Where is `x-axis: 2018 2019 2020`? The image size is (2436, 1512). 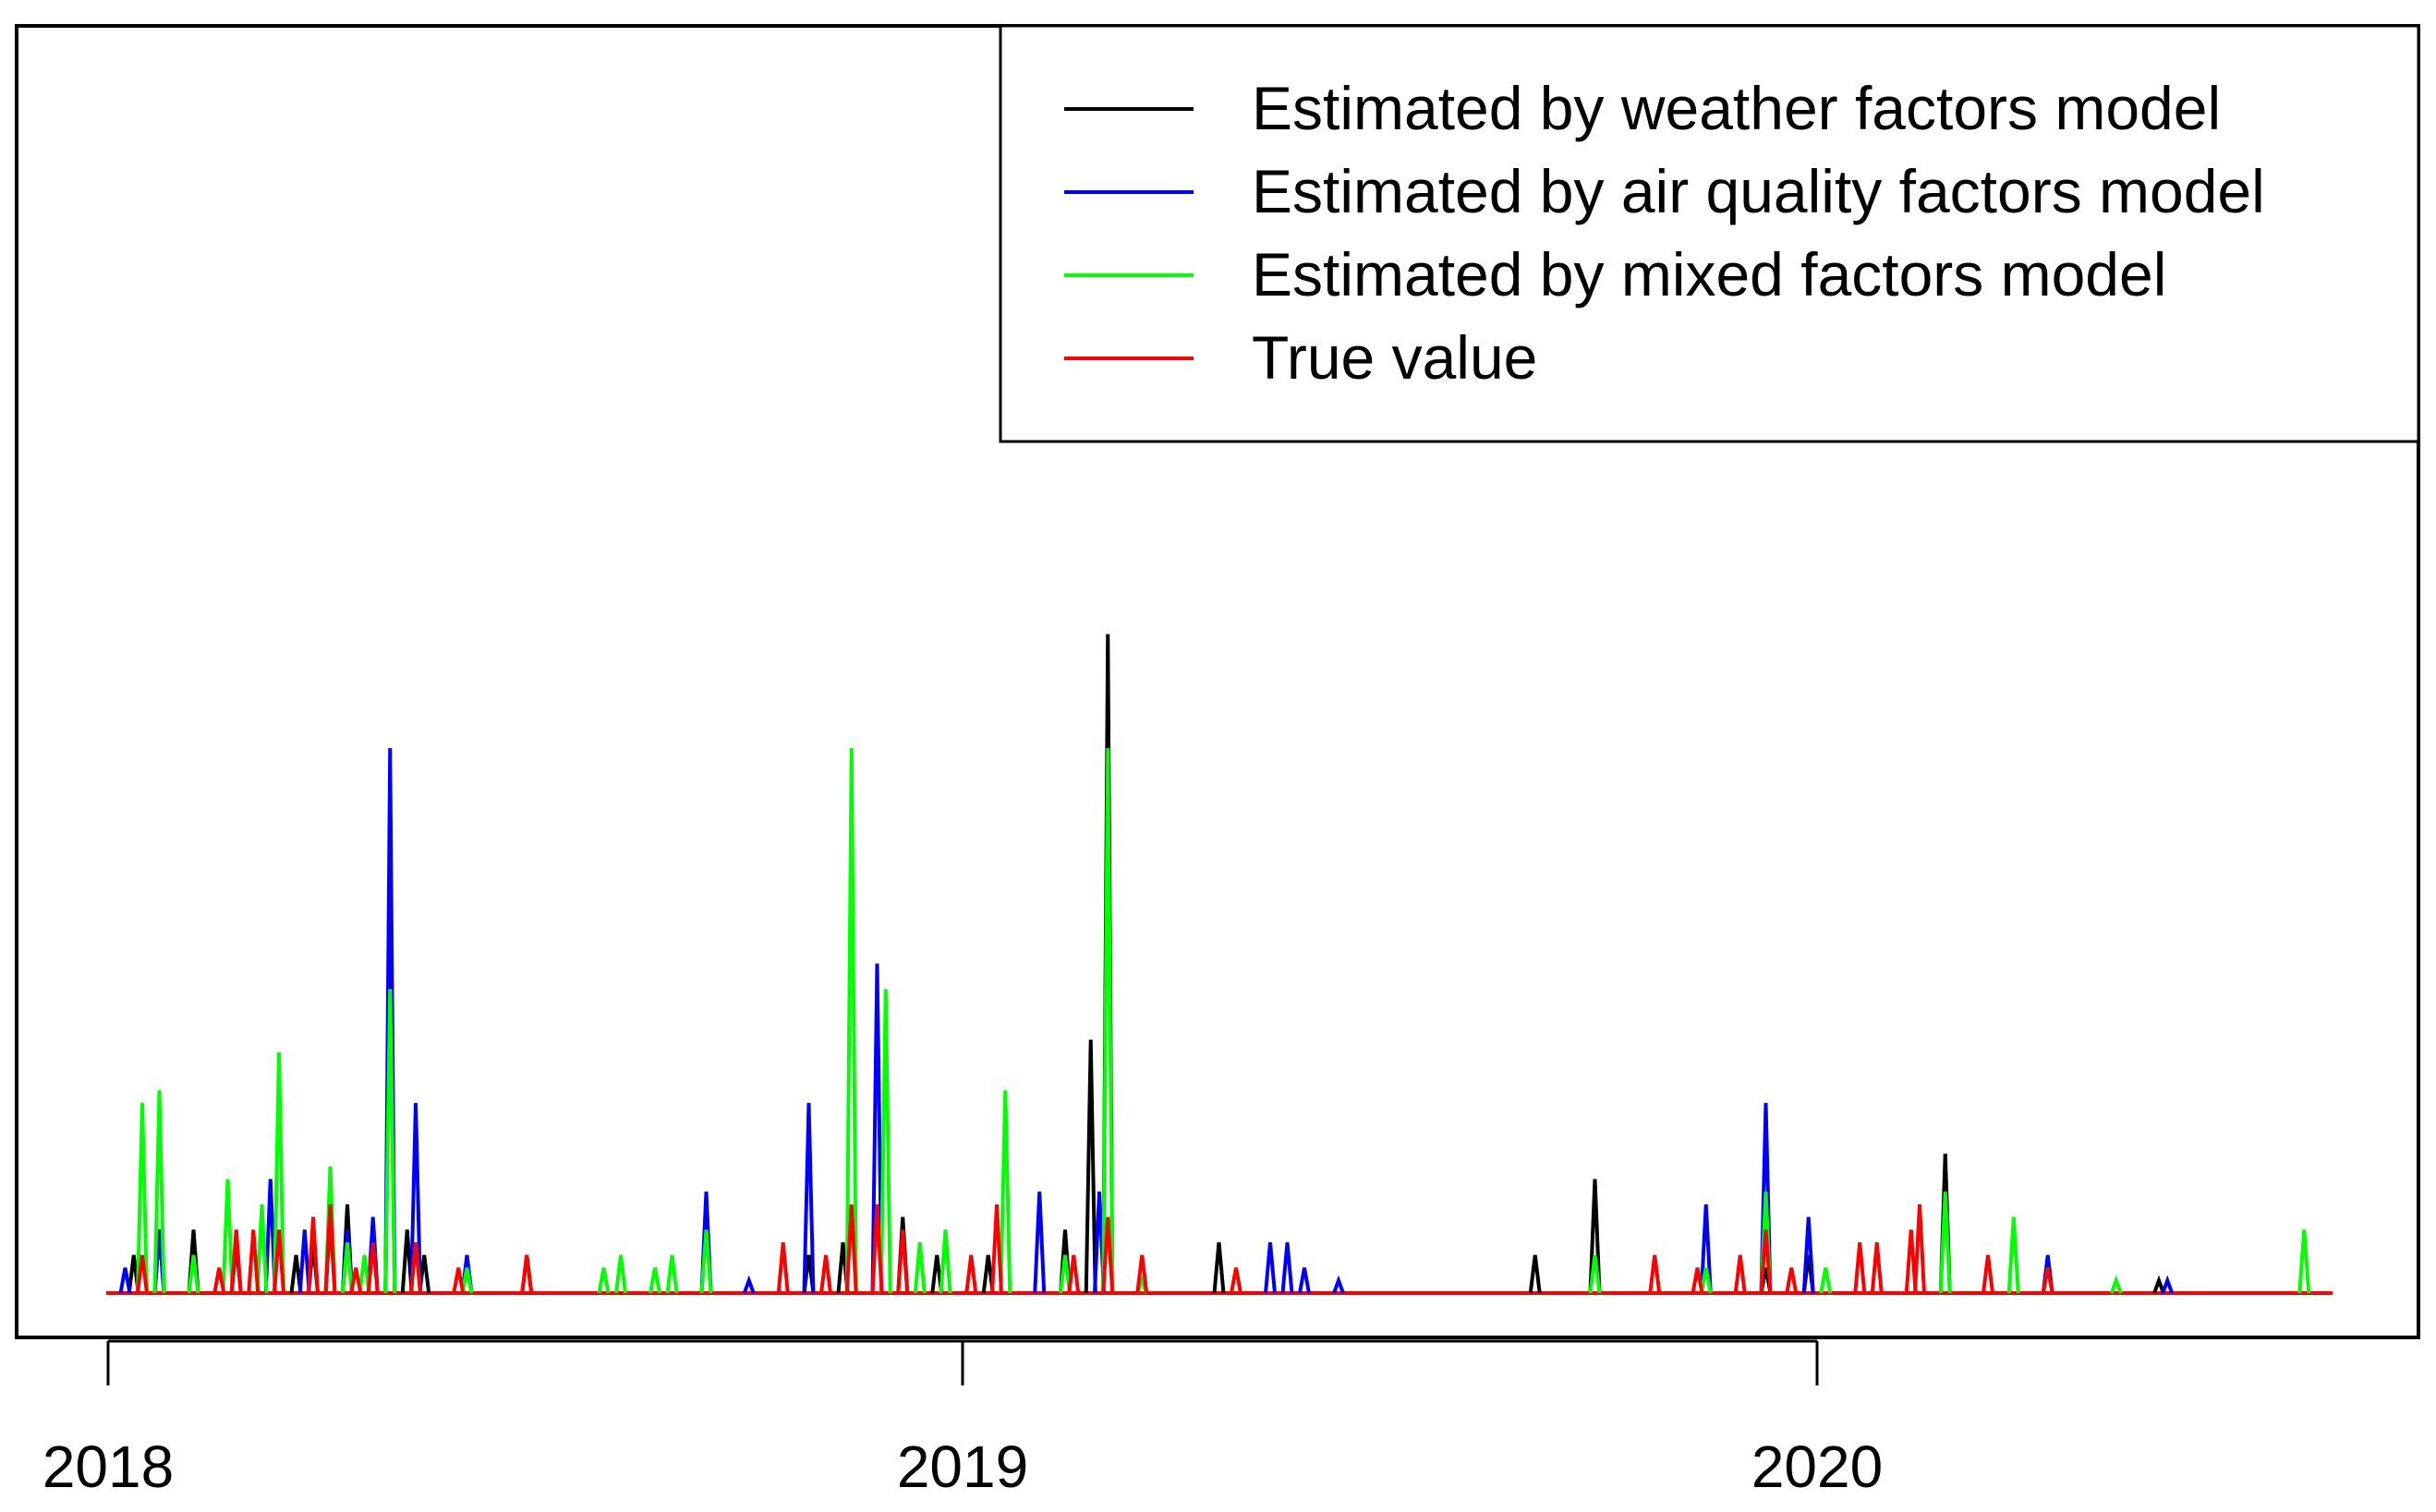 x-axis: 2018 2019 2020 is located at coordinates (962, 1419).